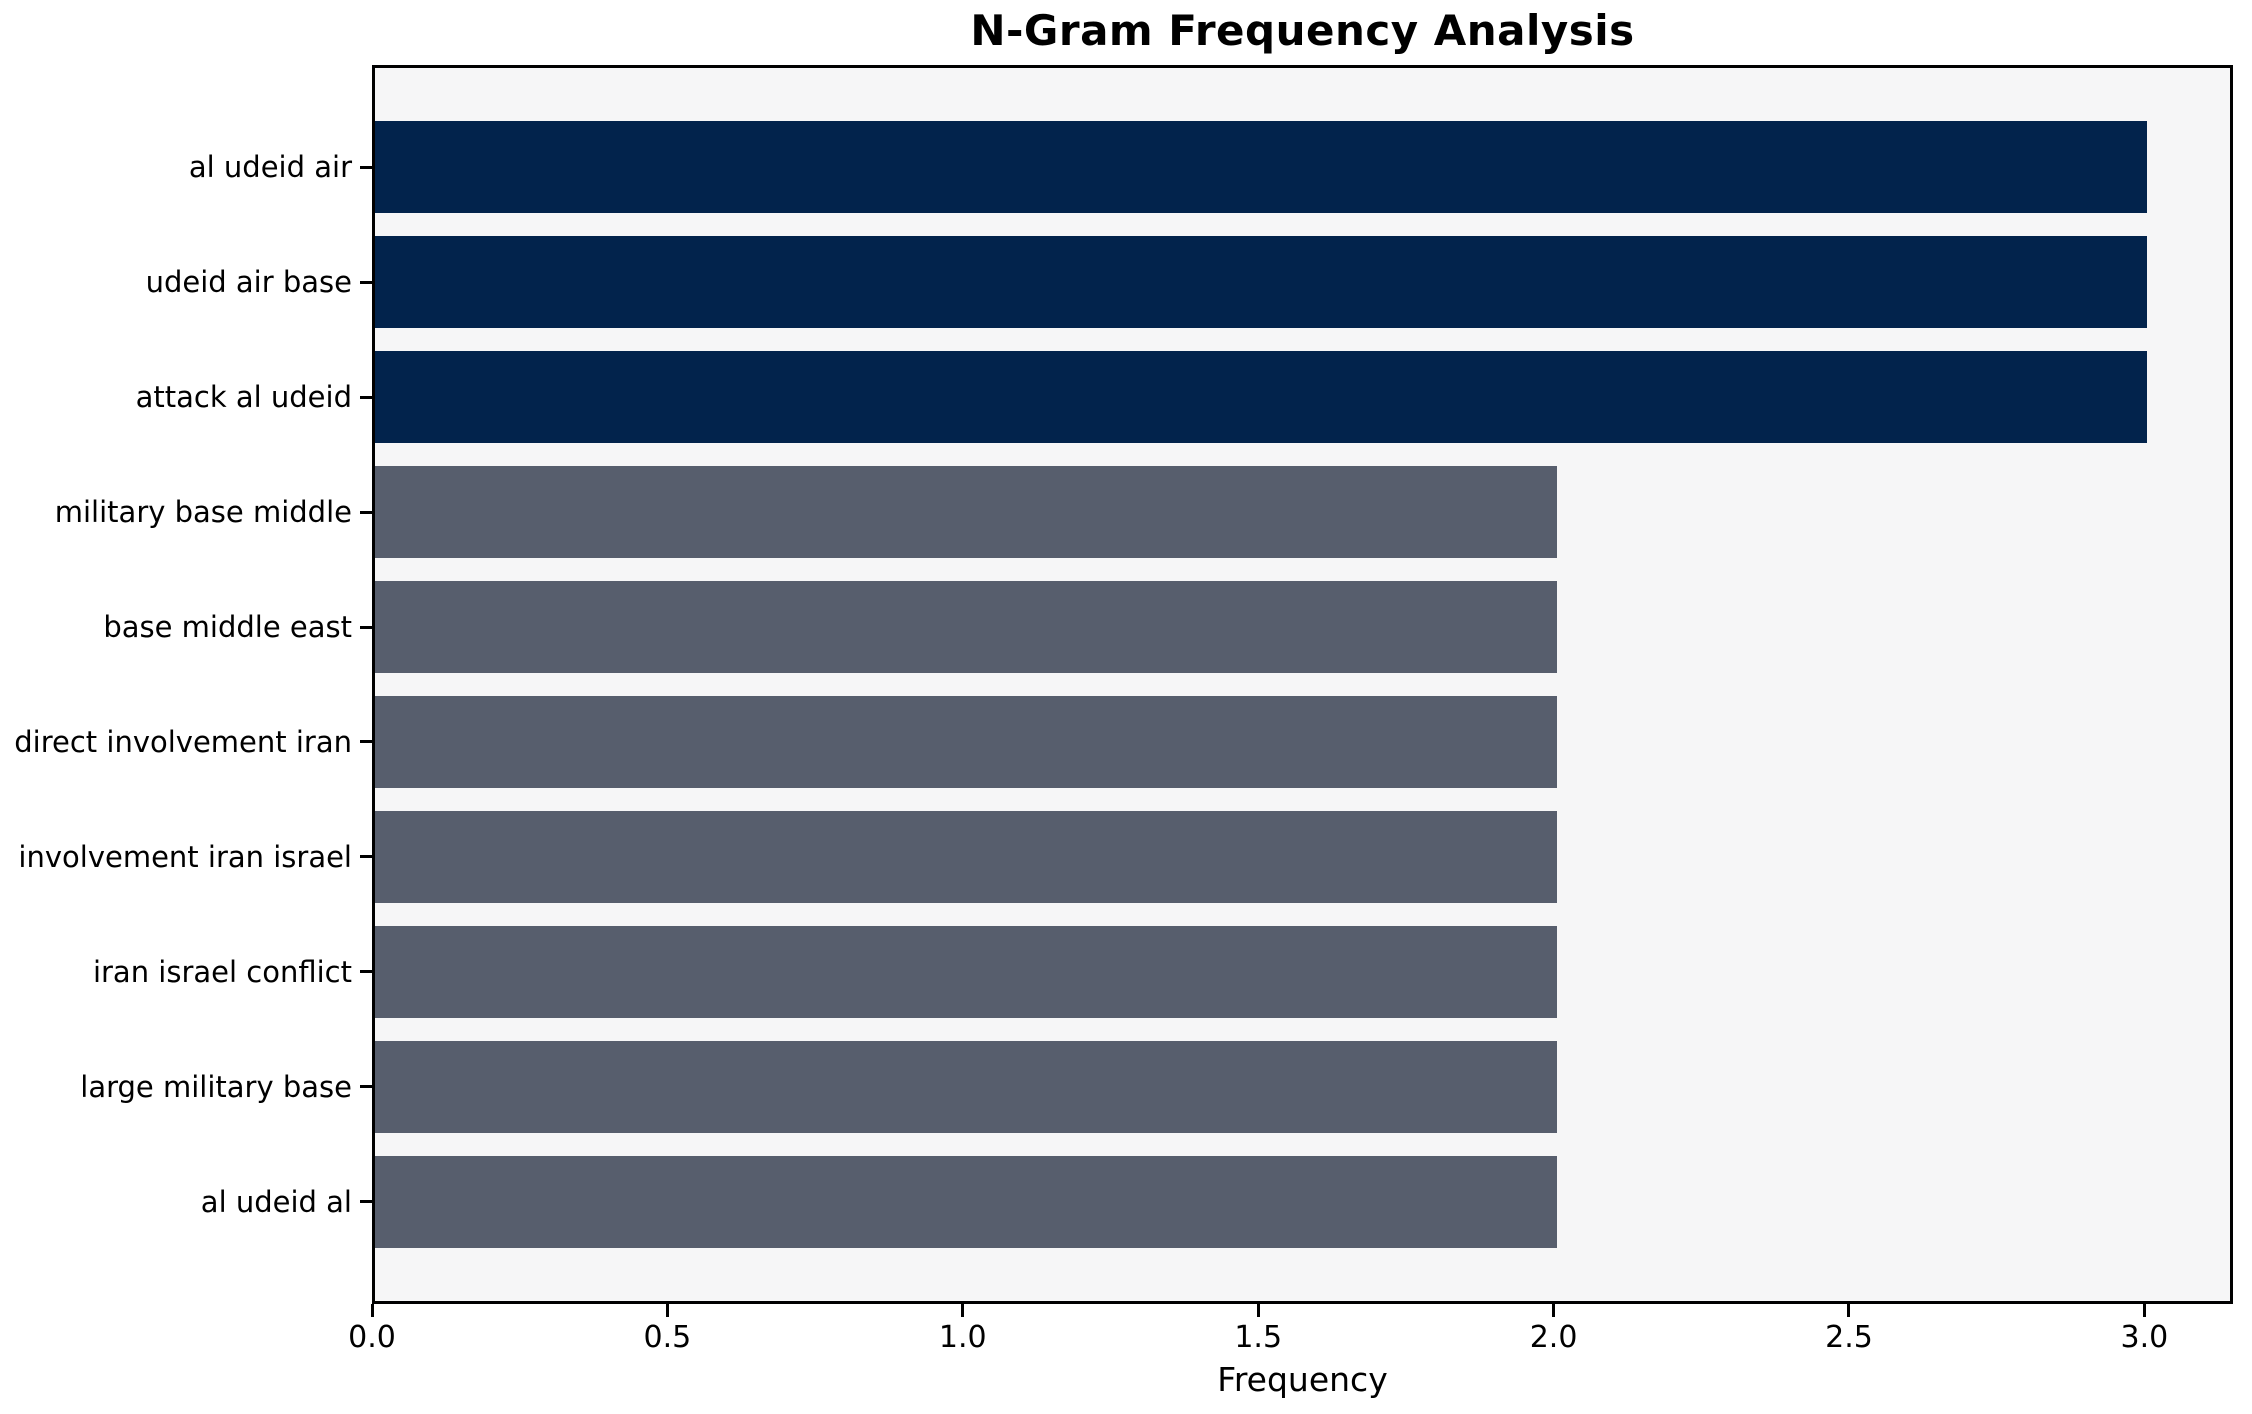 The width and height of the screenshot is (2252, 1414). What do you see at coordinates (203, 512) in the screenshot?
I see `y-tick-label: military base middle` at bounding box center [203, 512].